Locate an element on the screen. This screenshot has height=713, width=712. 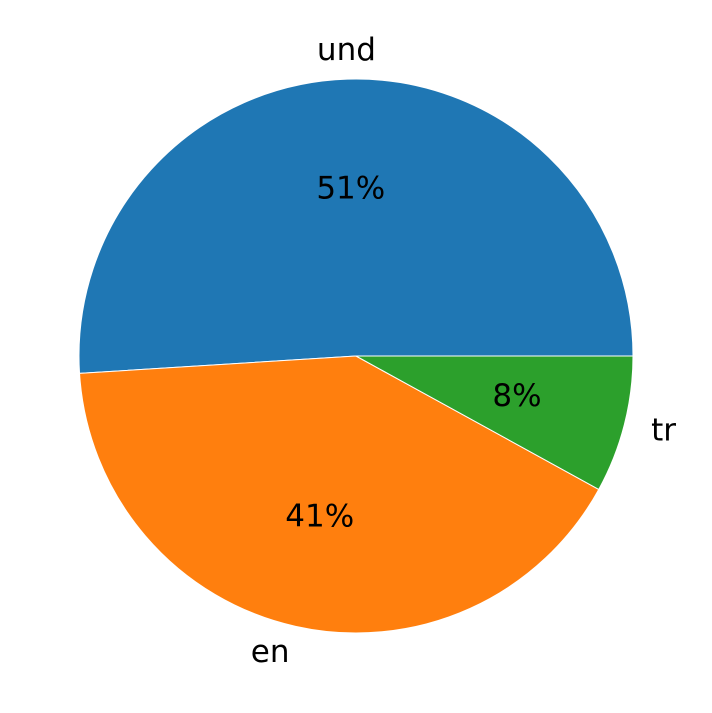
value-label: 51% is located at coordinates (350, 188).